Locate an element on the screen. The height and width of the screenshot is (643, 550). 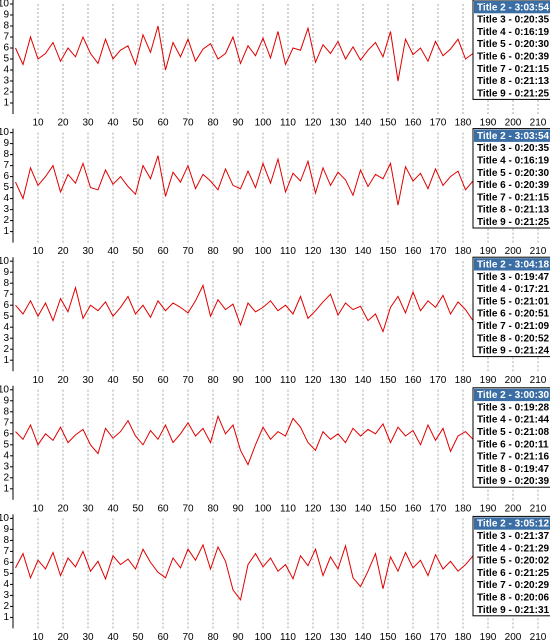
list-item: Title 6 - 0:20:51 is located at coordinates (513, 314).